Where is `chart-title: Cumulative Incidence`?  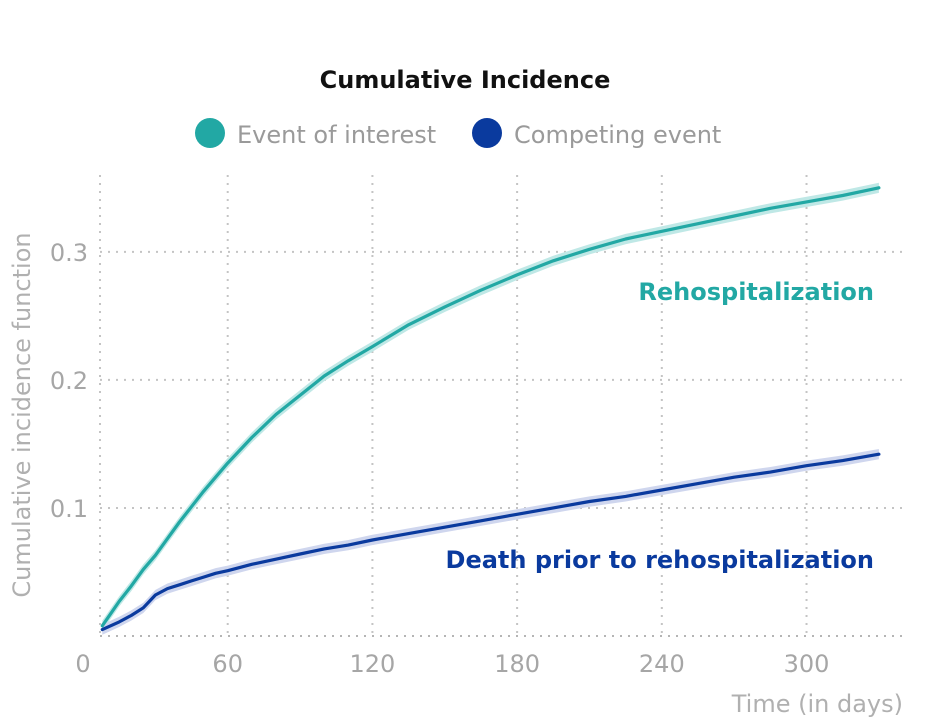
chart-title: Cumulative Incidence is located at coordinates (465, 80).